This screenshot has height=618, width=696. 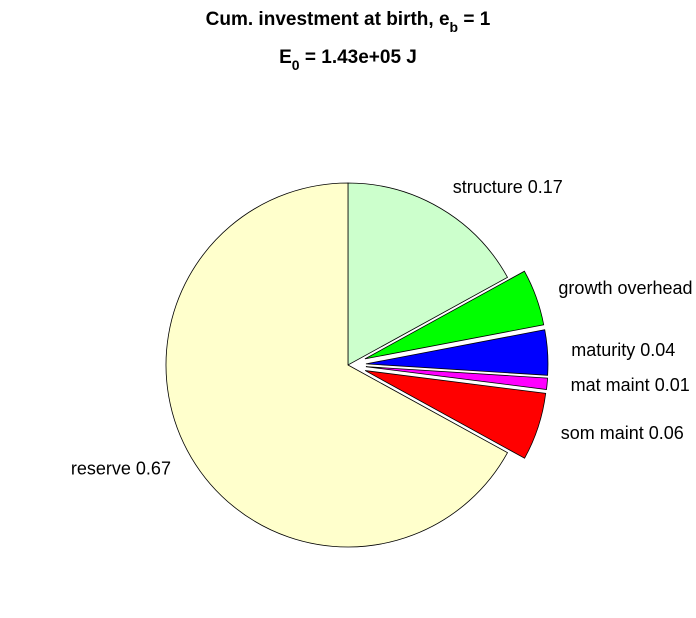 I want to click on subtitle-subscript: 0, so click(x=296, y=65).